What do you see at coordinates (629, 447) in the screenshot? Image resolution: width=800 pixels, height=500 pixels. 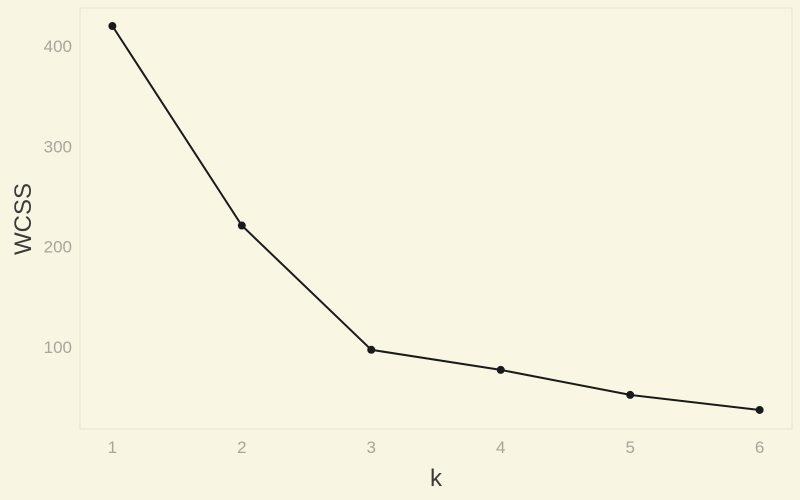 I see `x-tick-label: 5` at bounding box center [629, 447].